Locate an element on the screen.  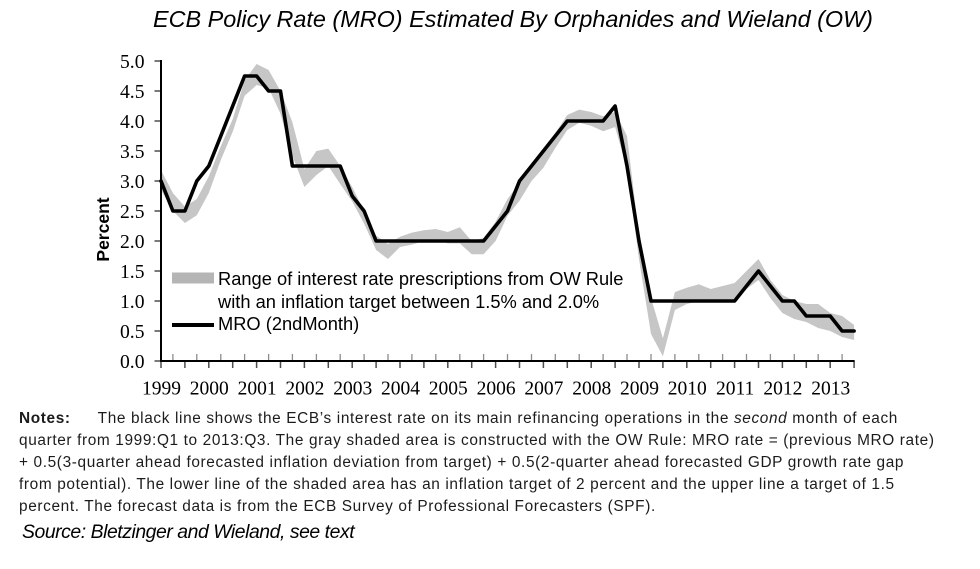
svg-text: 5.0 is located at coordinates (132, 62).